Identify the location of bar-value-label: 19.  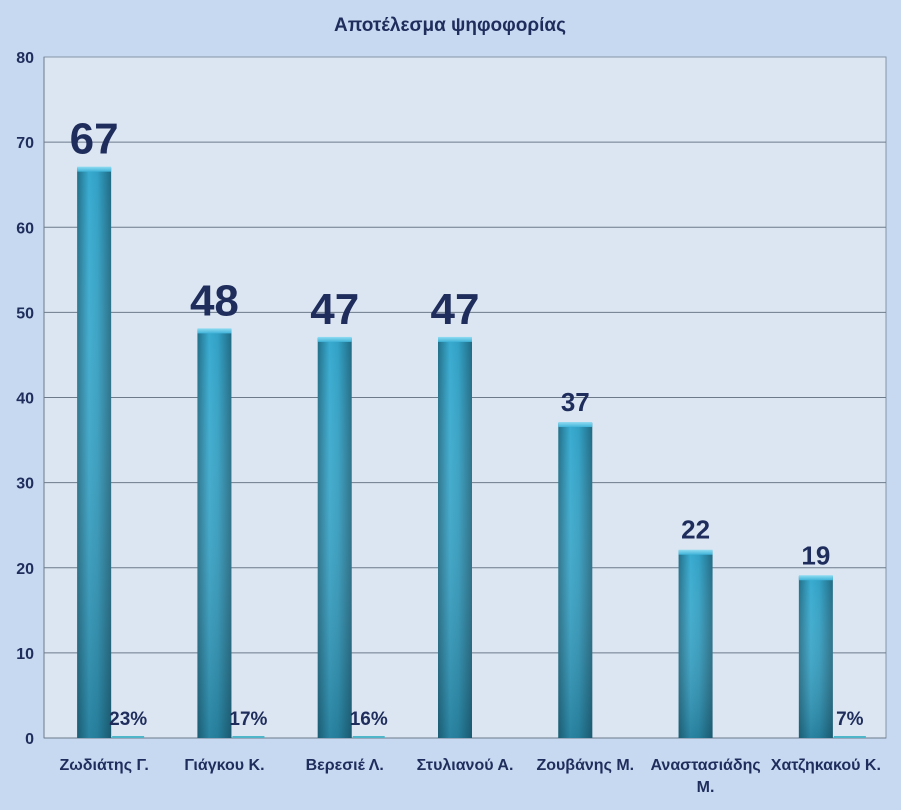
(815, 555).